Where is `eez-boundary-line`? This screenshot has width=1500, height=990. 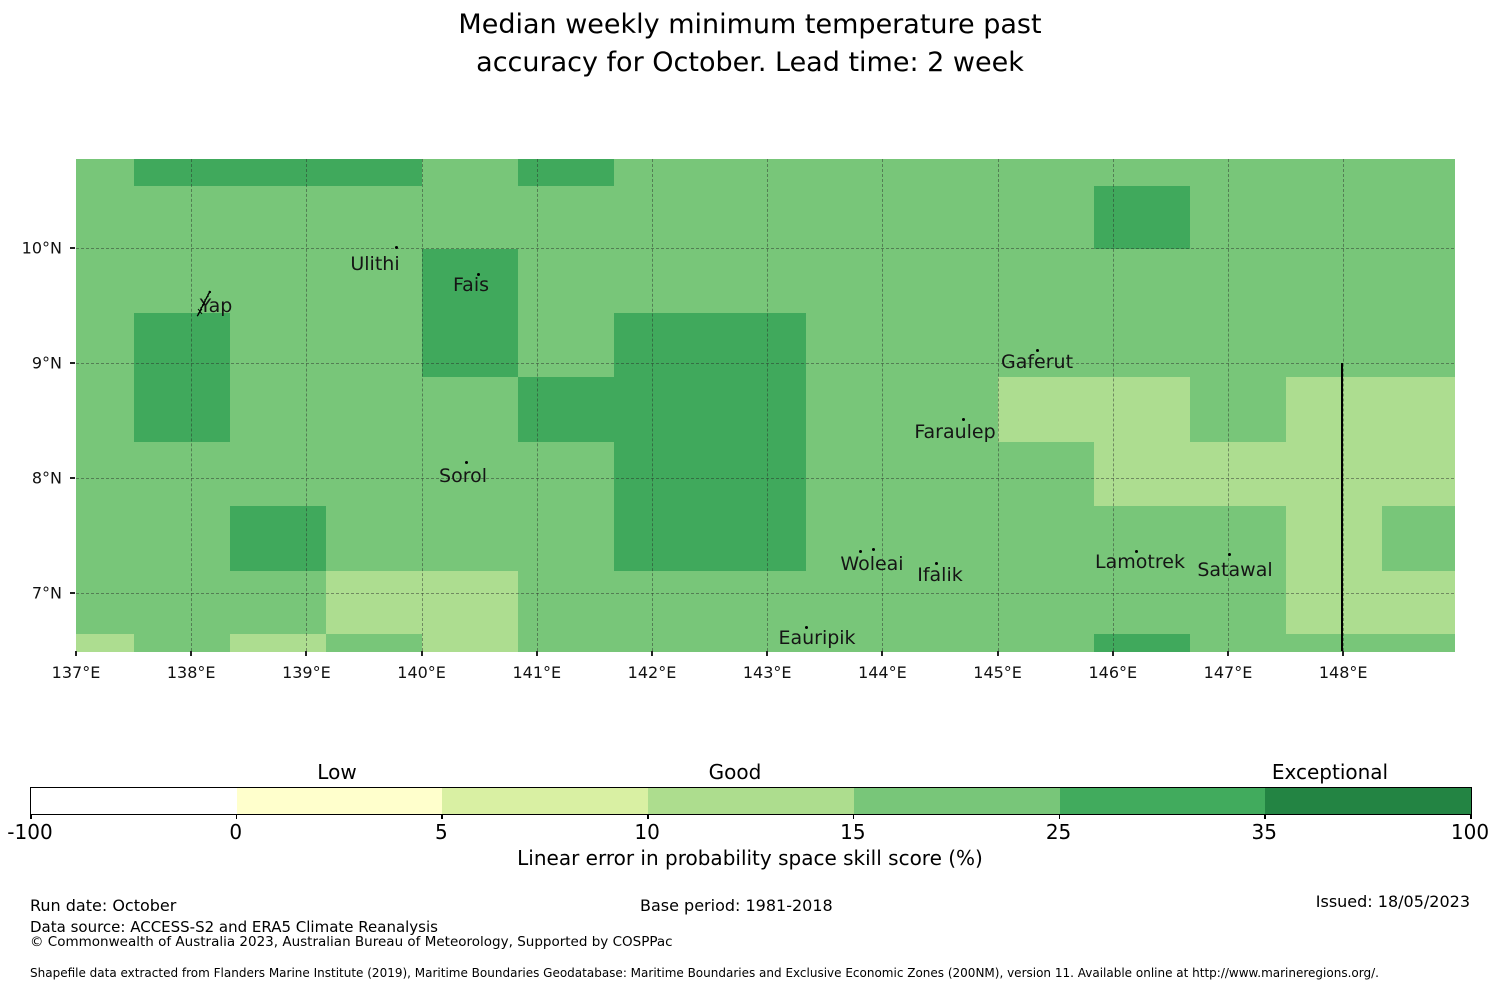
eez-boundary-line is located at coordinates (1342, 507).